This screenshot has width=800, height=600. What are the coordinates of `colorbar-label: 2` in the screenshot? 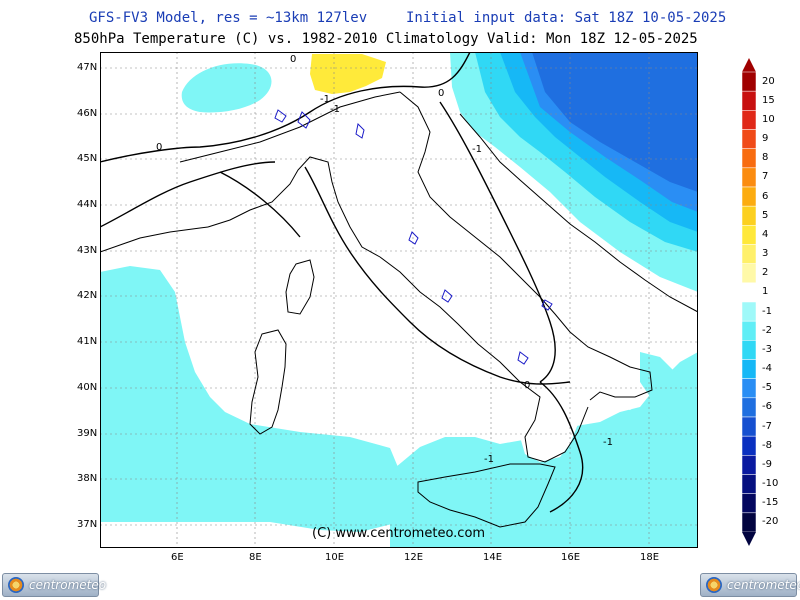 It's located at (765, 273).